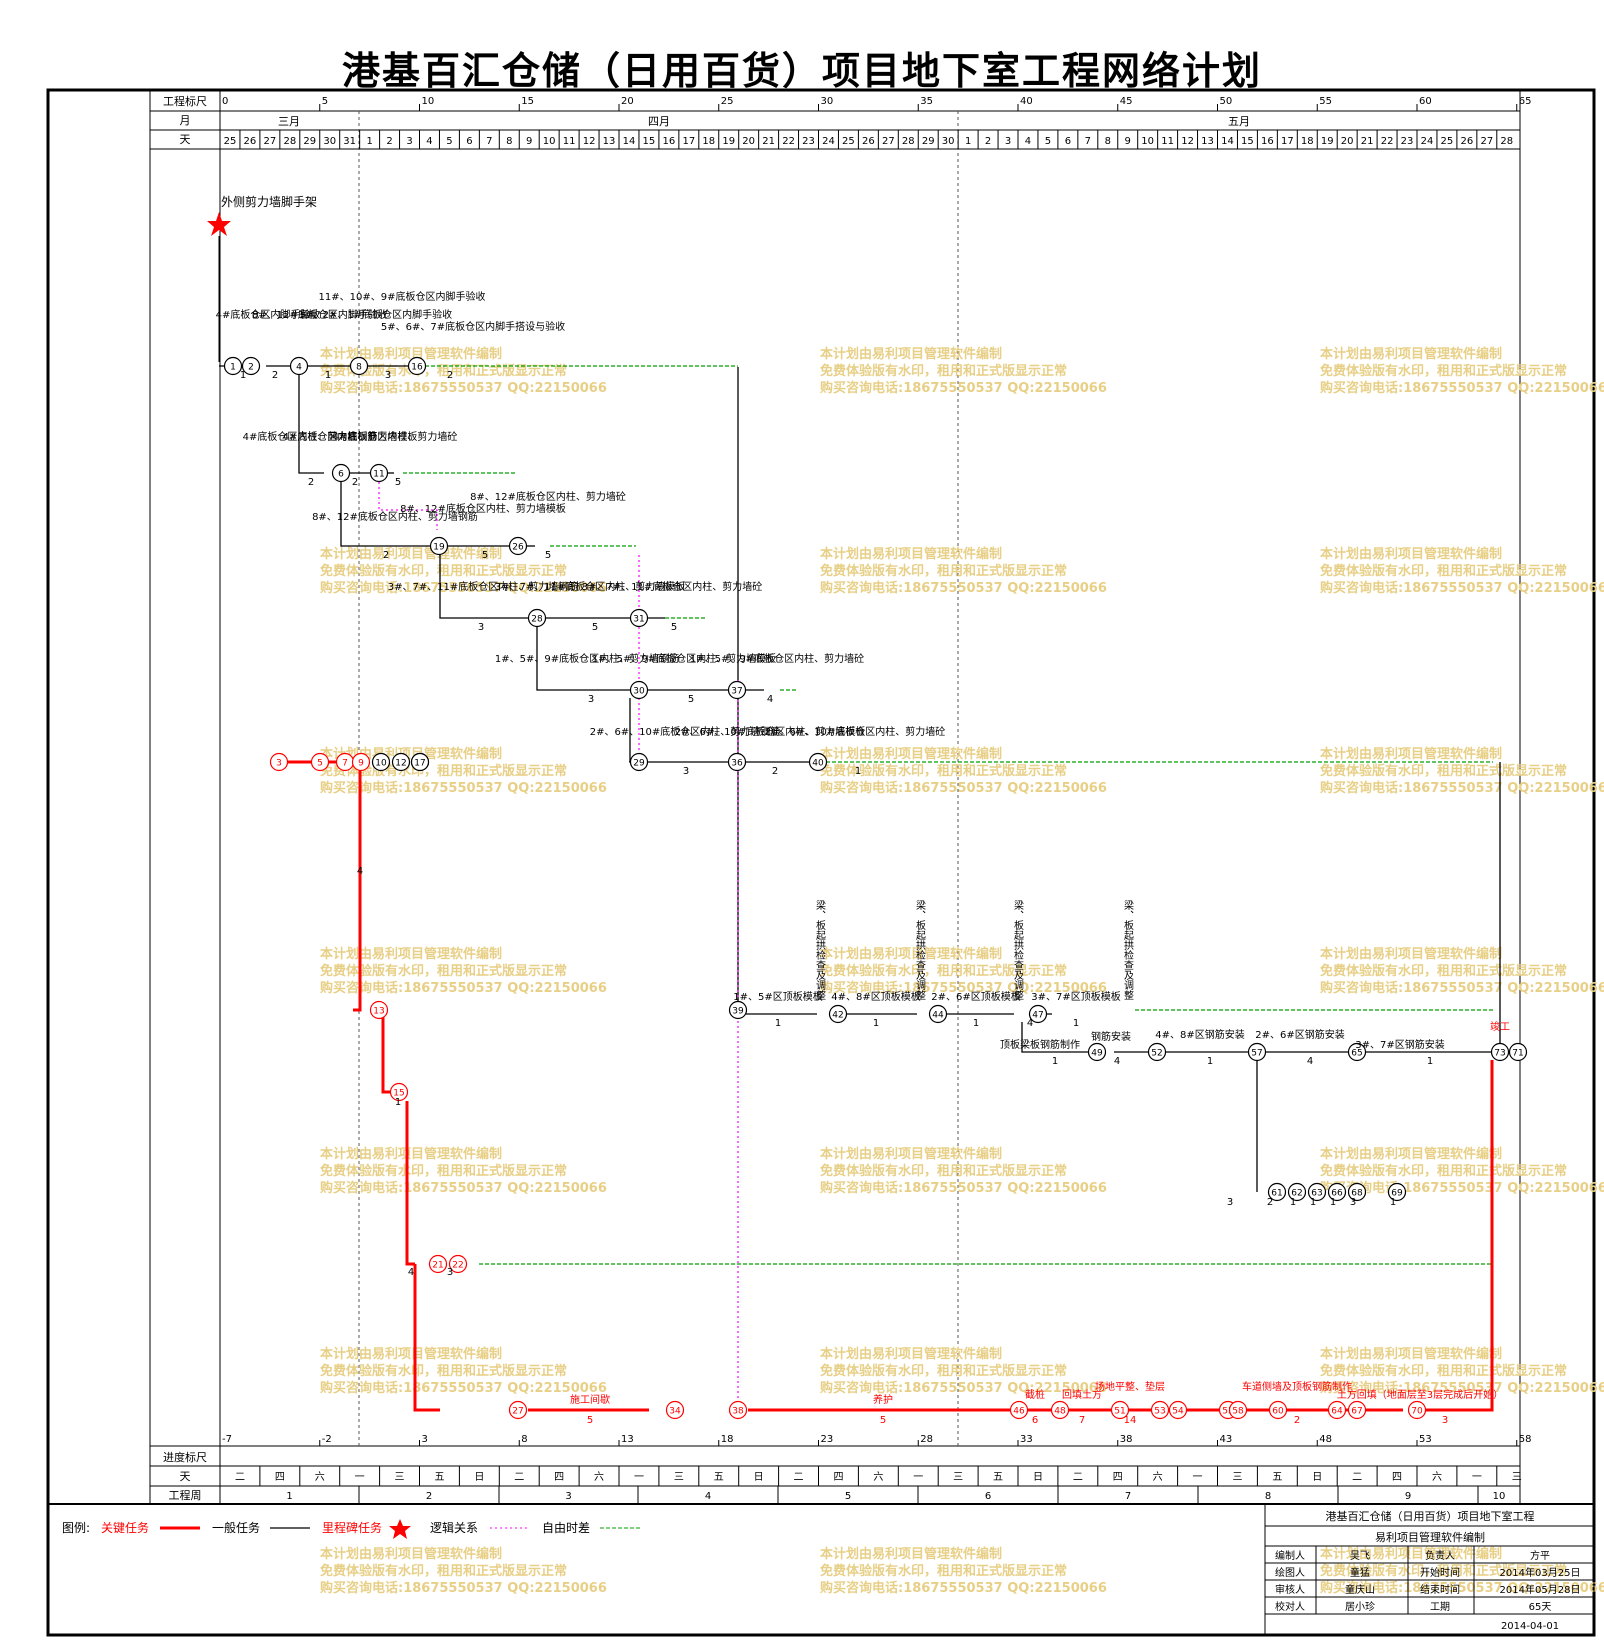 This screenshot has height=1641, width=1604. What do you see at coordinates (1437, 1477) in the screenshot?
I see `weekday-label: 六` at bounding box center [1437, 1477].